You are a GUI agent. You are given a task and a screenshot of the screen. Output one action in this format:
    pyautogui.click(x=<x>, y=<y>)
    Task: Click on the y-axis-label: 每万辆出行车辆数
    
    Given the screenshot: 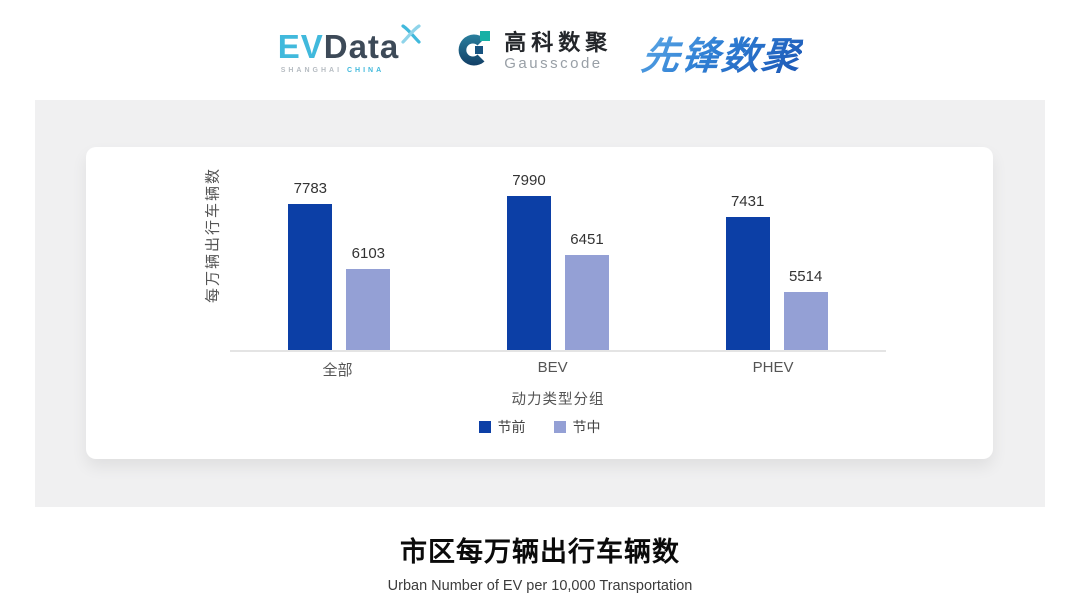 What is the action you would take?
    pyautogui.click(x=213, y=235)
    